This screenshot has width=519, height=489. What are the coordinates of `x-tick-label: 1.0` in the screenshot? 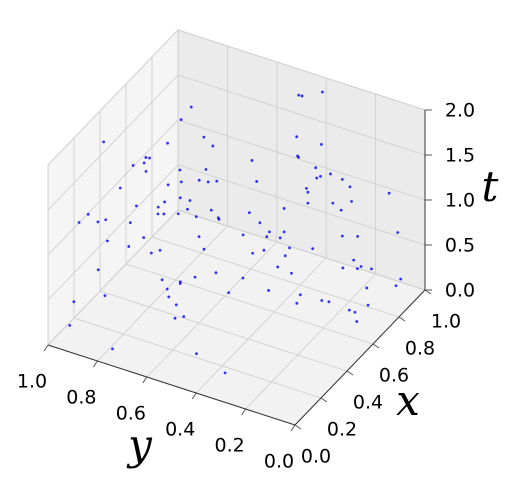 It's located at (446, 322).